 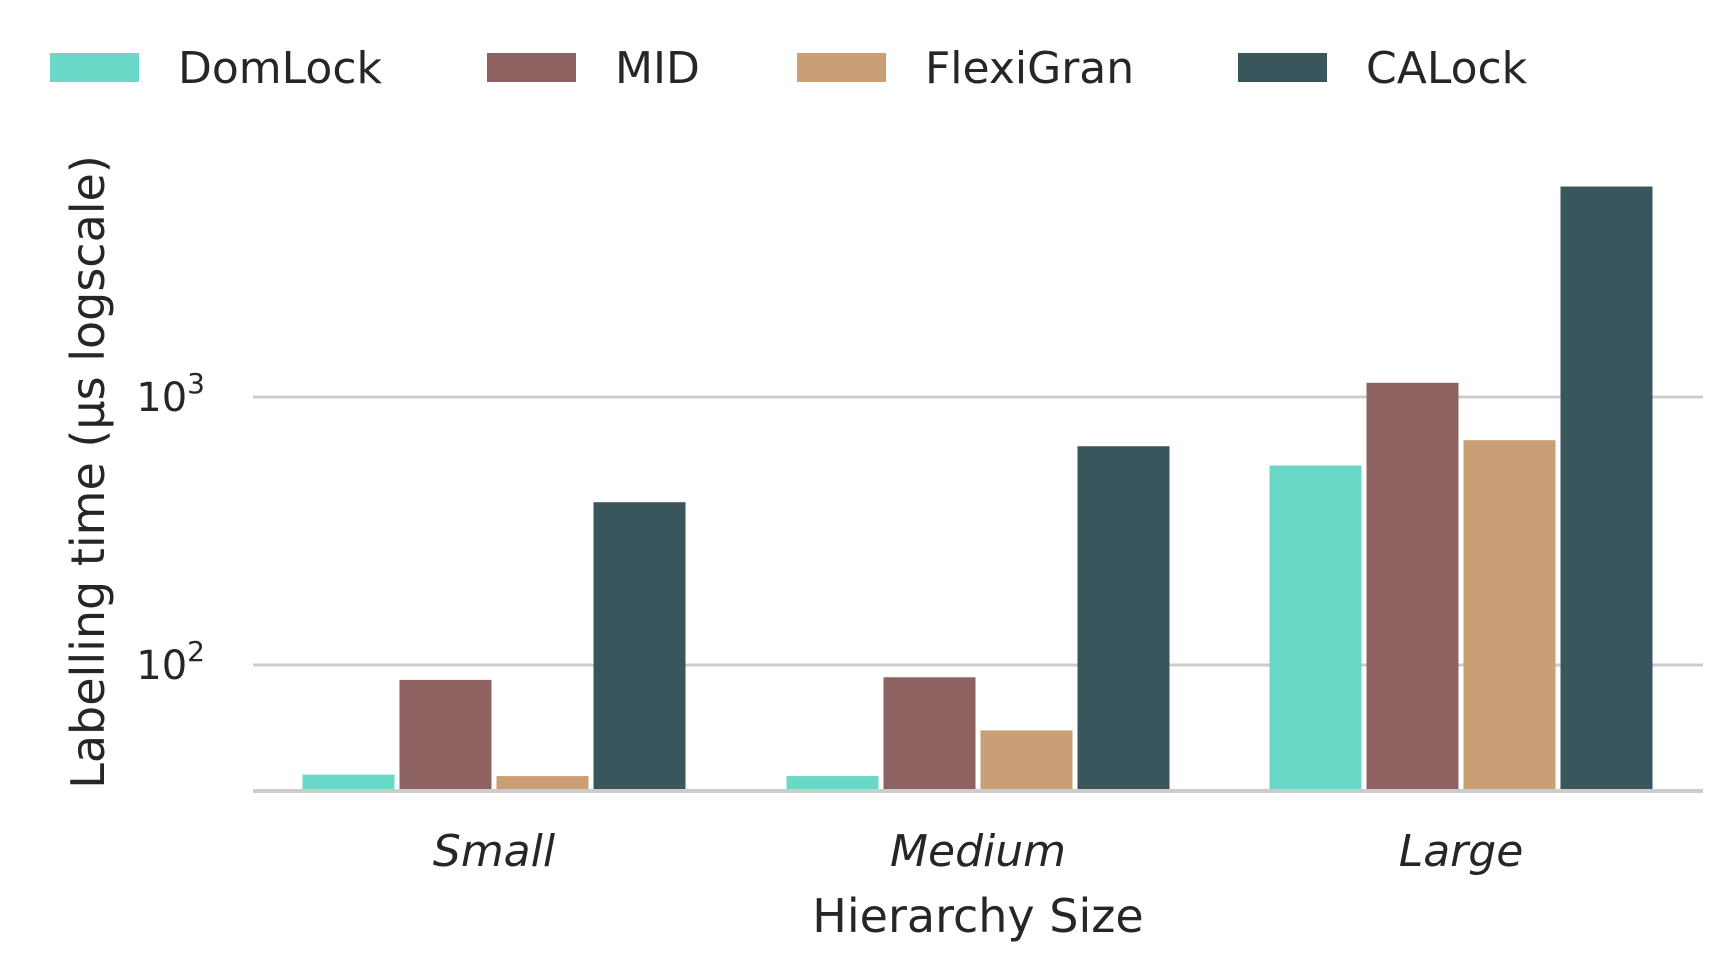 I want to click on legend-label-domlock: DomLock, so click(x=280, y=68).